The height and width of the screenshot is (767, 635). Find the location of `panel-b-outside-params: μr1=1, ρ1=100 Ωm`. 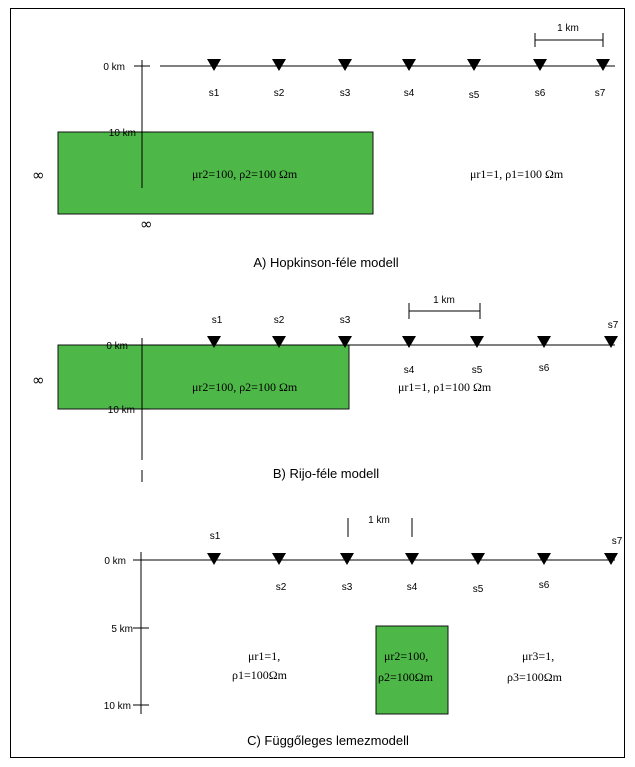

panel-b-outside-params: μr1=1, ρ1=100 Ωm is located at coordinates (445, 387).